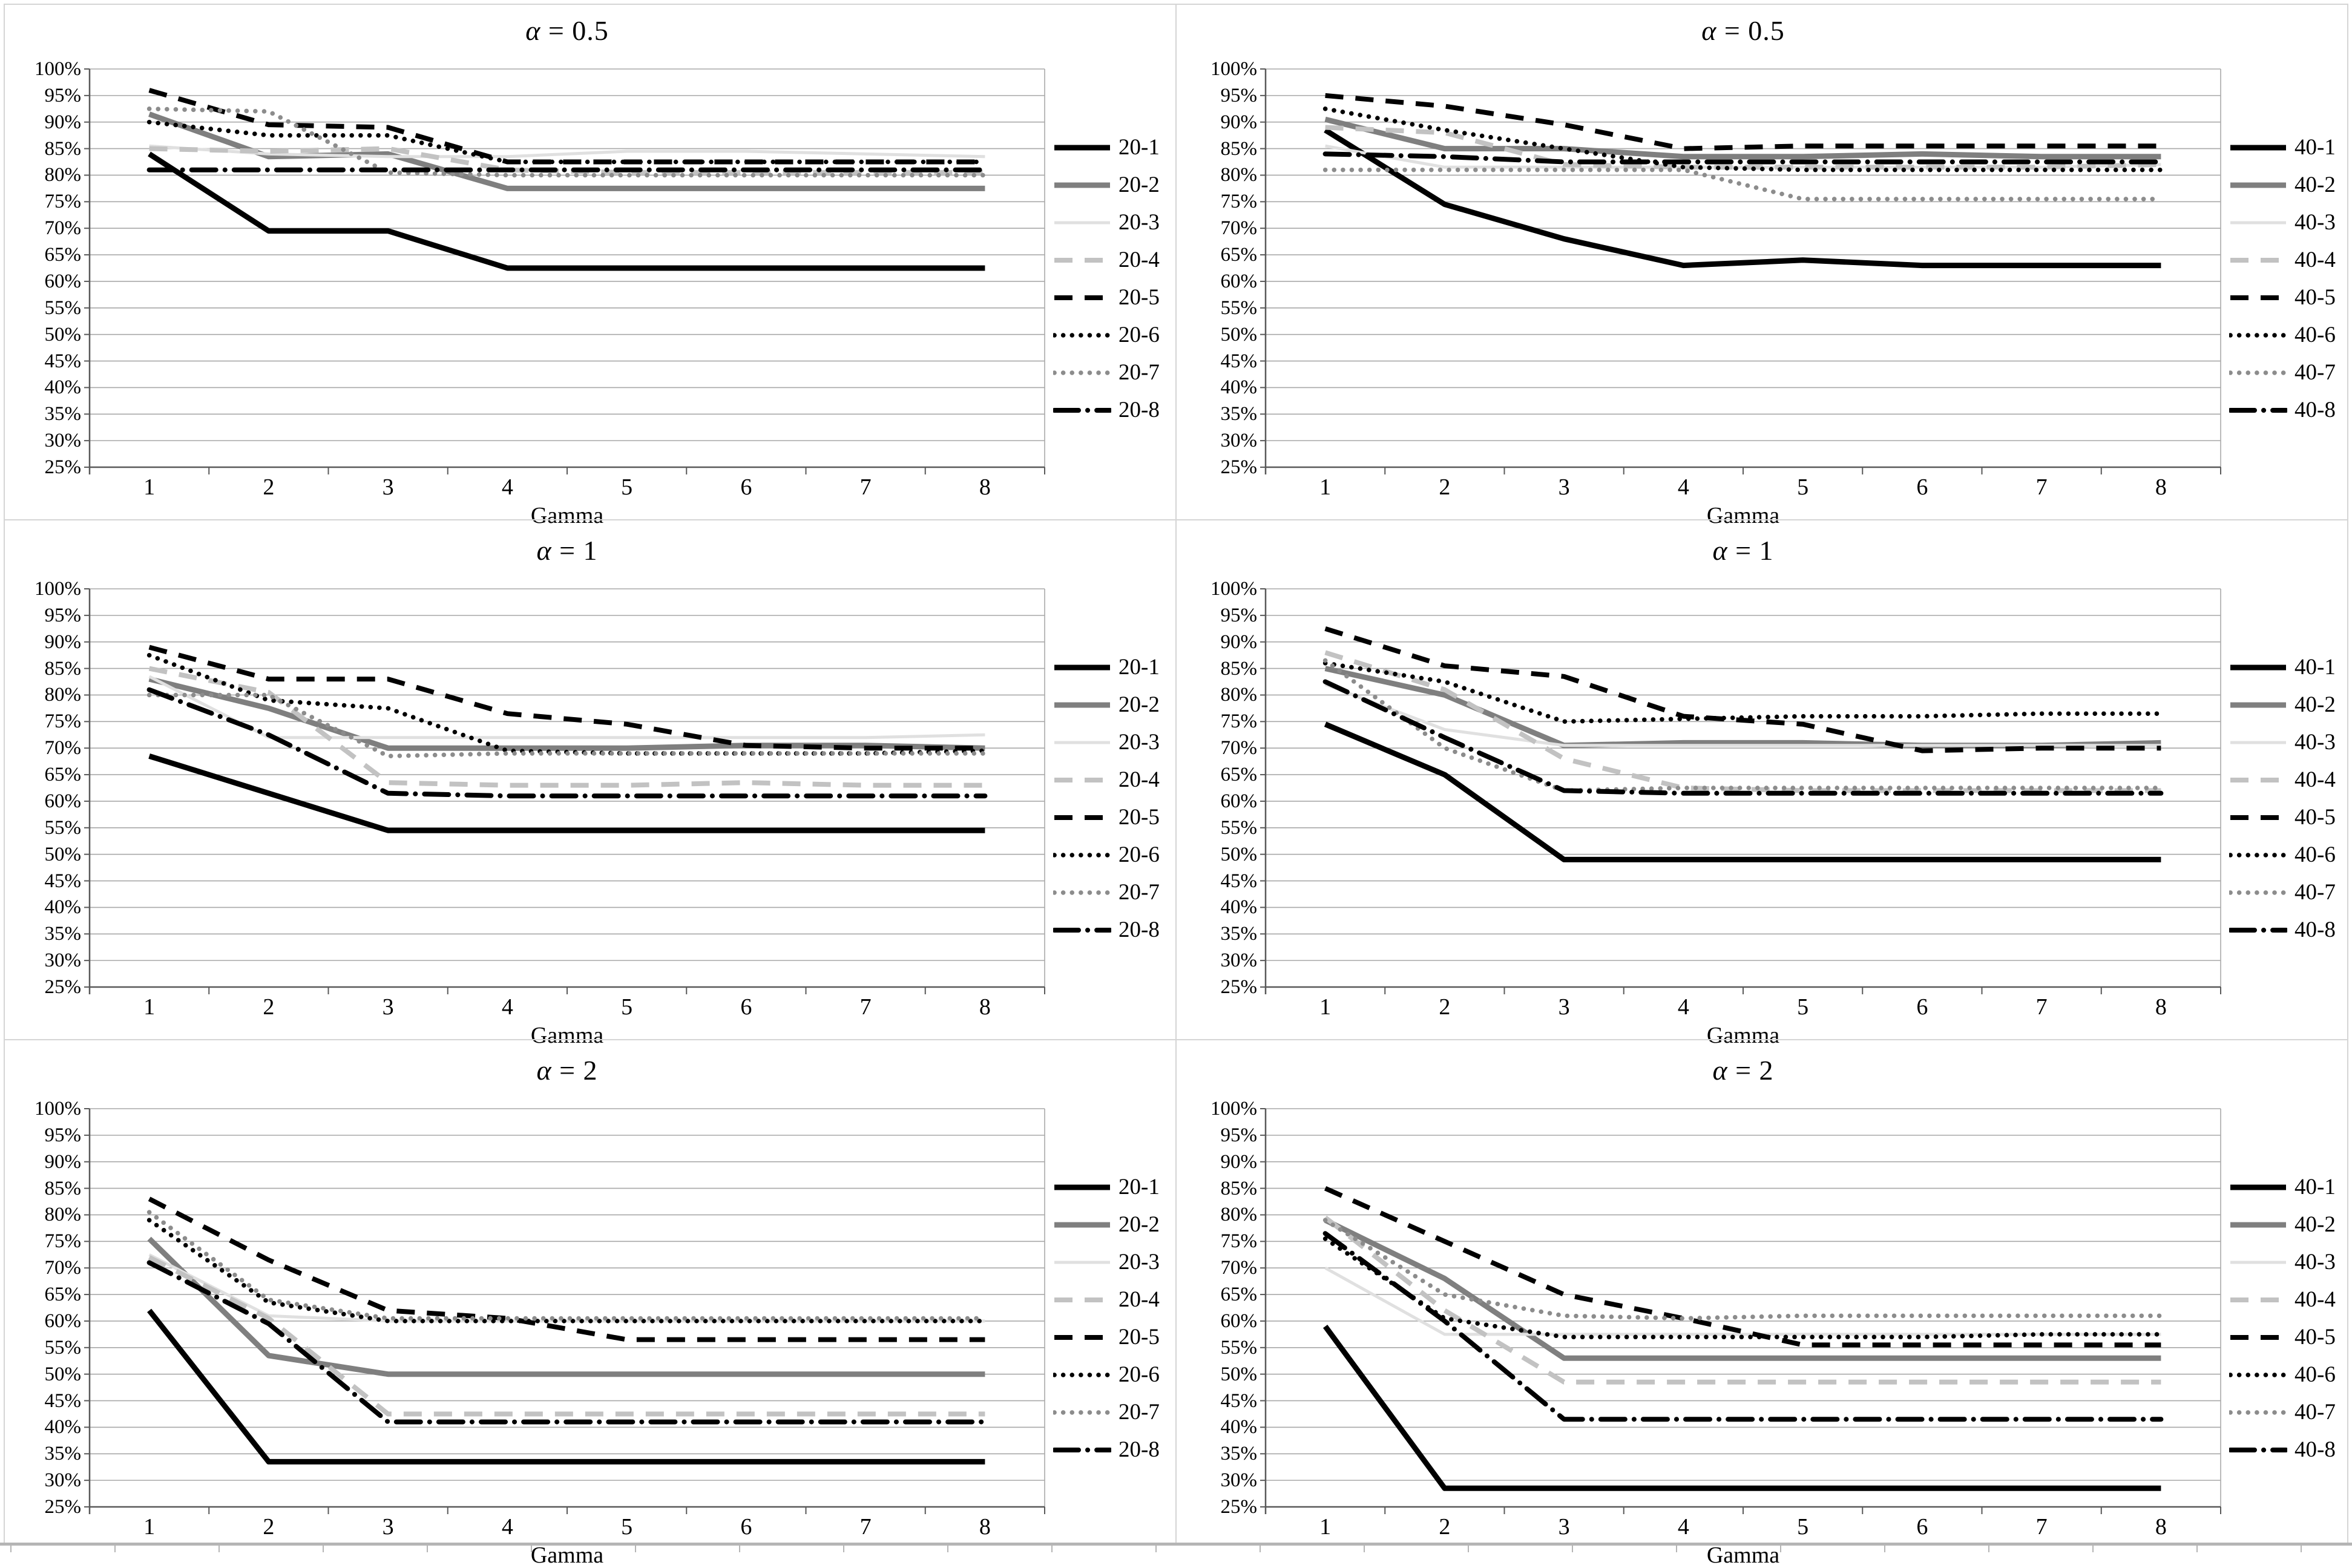 The width and height of the screenshot is (2352, 1568). What do you see at coordinates (1106, 298) in the screenshot?
I see `legend-item-20-5: 20-5` at bounding box center [1106, 298].